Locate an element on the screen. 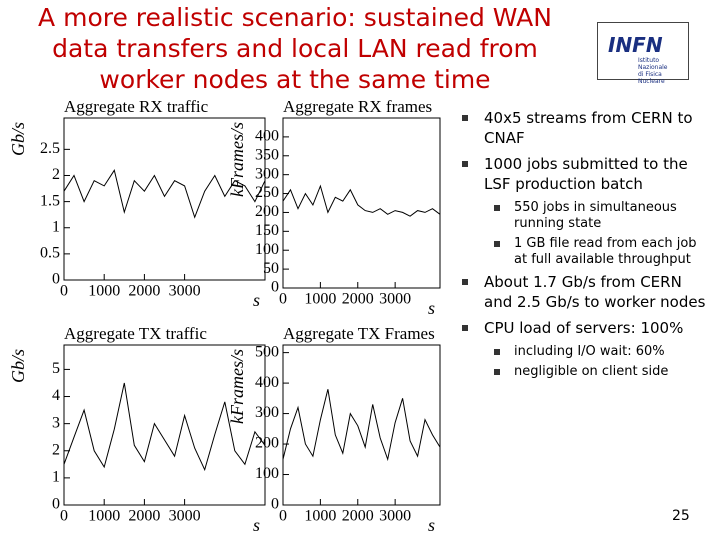  y-tick-label: 350 is located at coordinates (267, 154).